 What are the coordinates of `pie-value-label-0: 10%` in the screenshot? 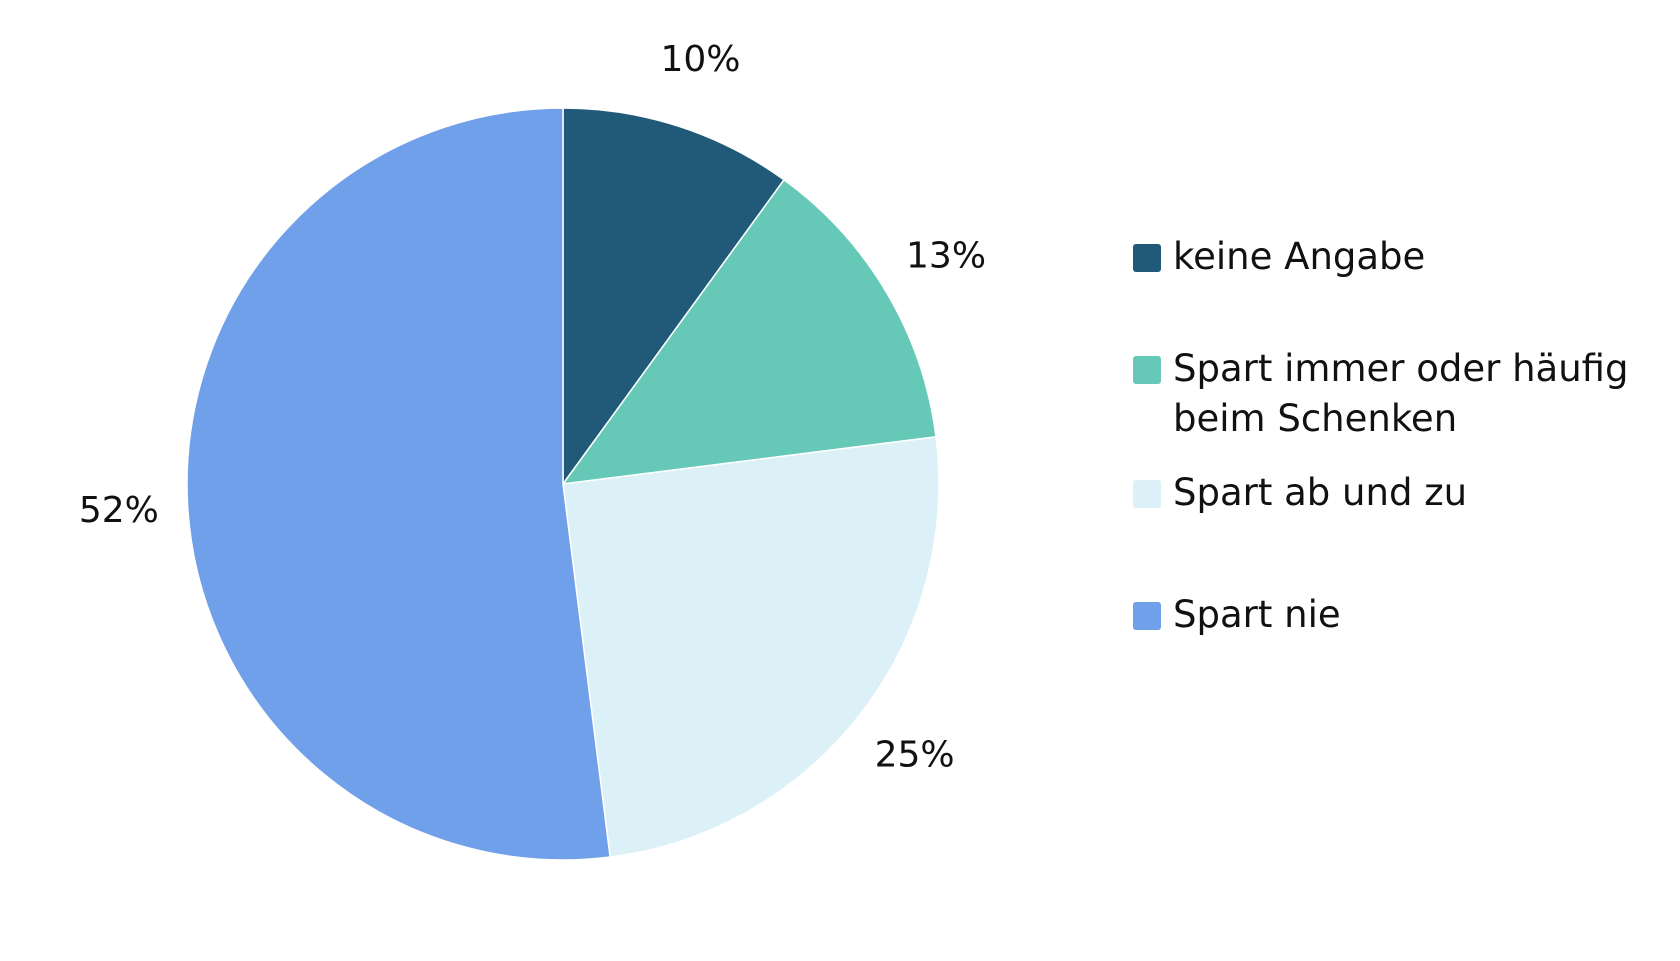 It's located at (701, 59).